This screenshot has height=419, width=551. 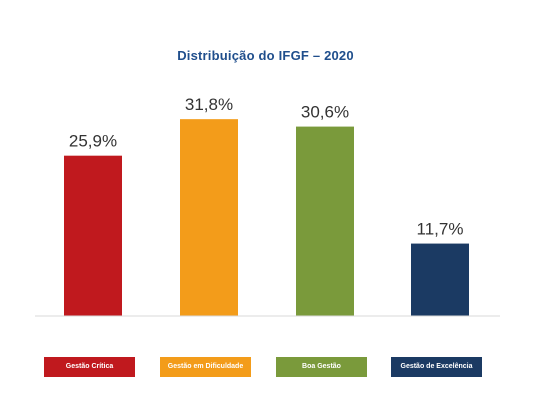 What do you see at coordinates (265, 55) in the screenshot?
I see `chart-title: Distribuição do IFGF – 2020` at bounding box center [265, 55].